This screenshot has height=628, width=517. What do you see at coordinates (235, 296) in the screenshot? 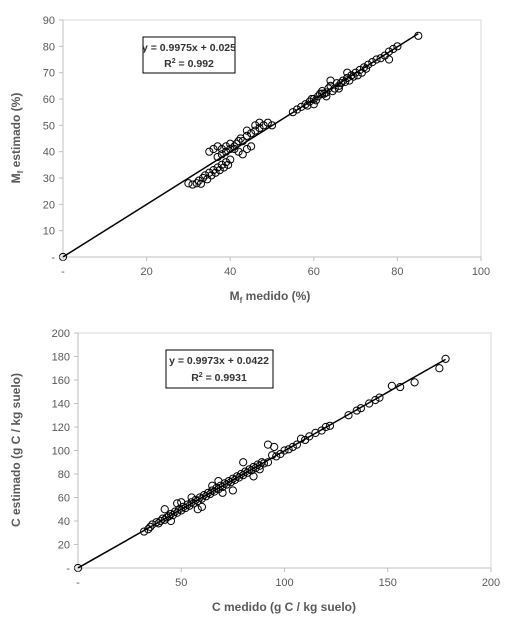
I see `x-axis-title-main: M` at bounding box center [235, 296].